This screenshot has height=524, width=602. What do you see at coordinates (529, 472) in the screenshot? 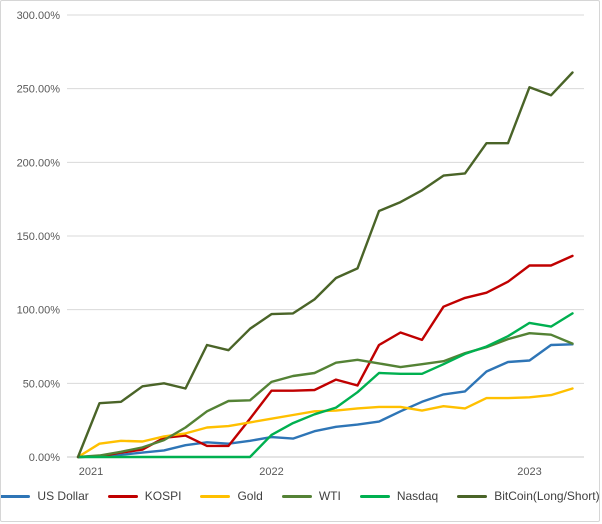
I see `x-axis-tick-label: 2023` at bounding box center [529, 472].